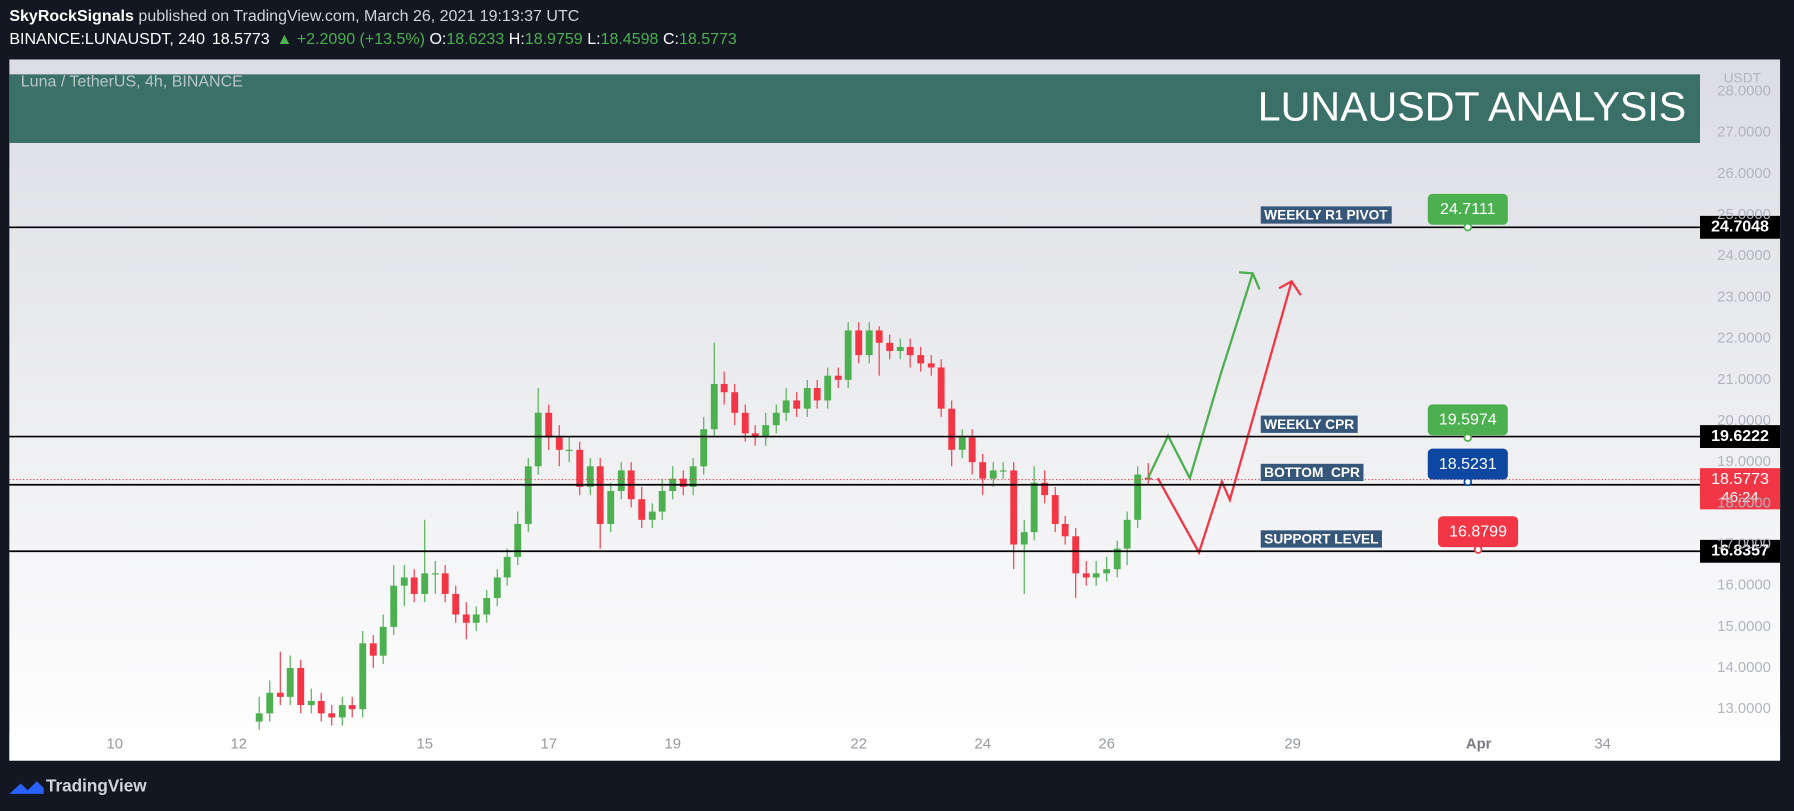 The width and height of the screenshot is (1794, 811). I want to click on y-tick-label: 28.0000, so click(1744, 92).